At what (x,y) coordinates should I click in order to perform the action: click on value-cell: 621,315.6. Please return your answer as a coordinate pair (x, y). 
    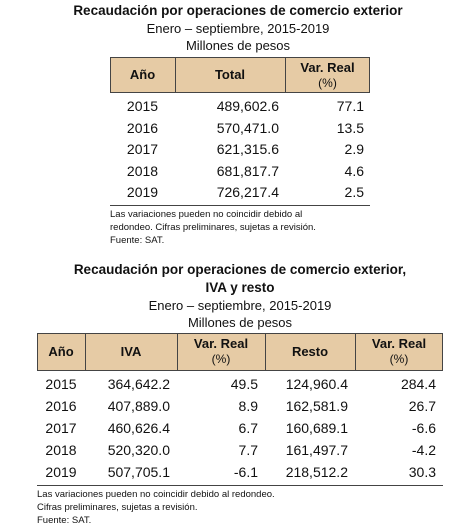
    Looking at the image, I should click on (247, 149).